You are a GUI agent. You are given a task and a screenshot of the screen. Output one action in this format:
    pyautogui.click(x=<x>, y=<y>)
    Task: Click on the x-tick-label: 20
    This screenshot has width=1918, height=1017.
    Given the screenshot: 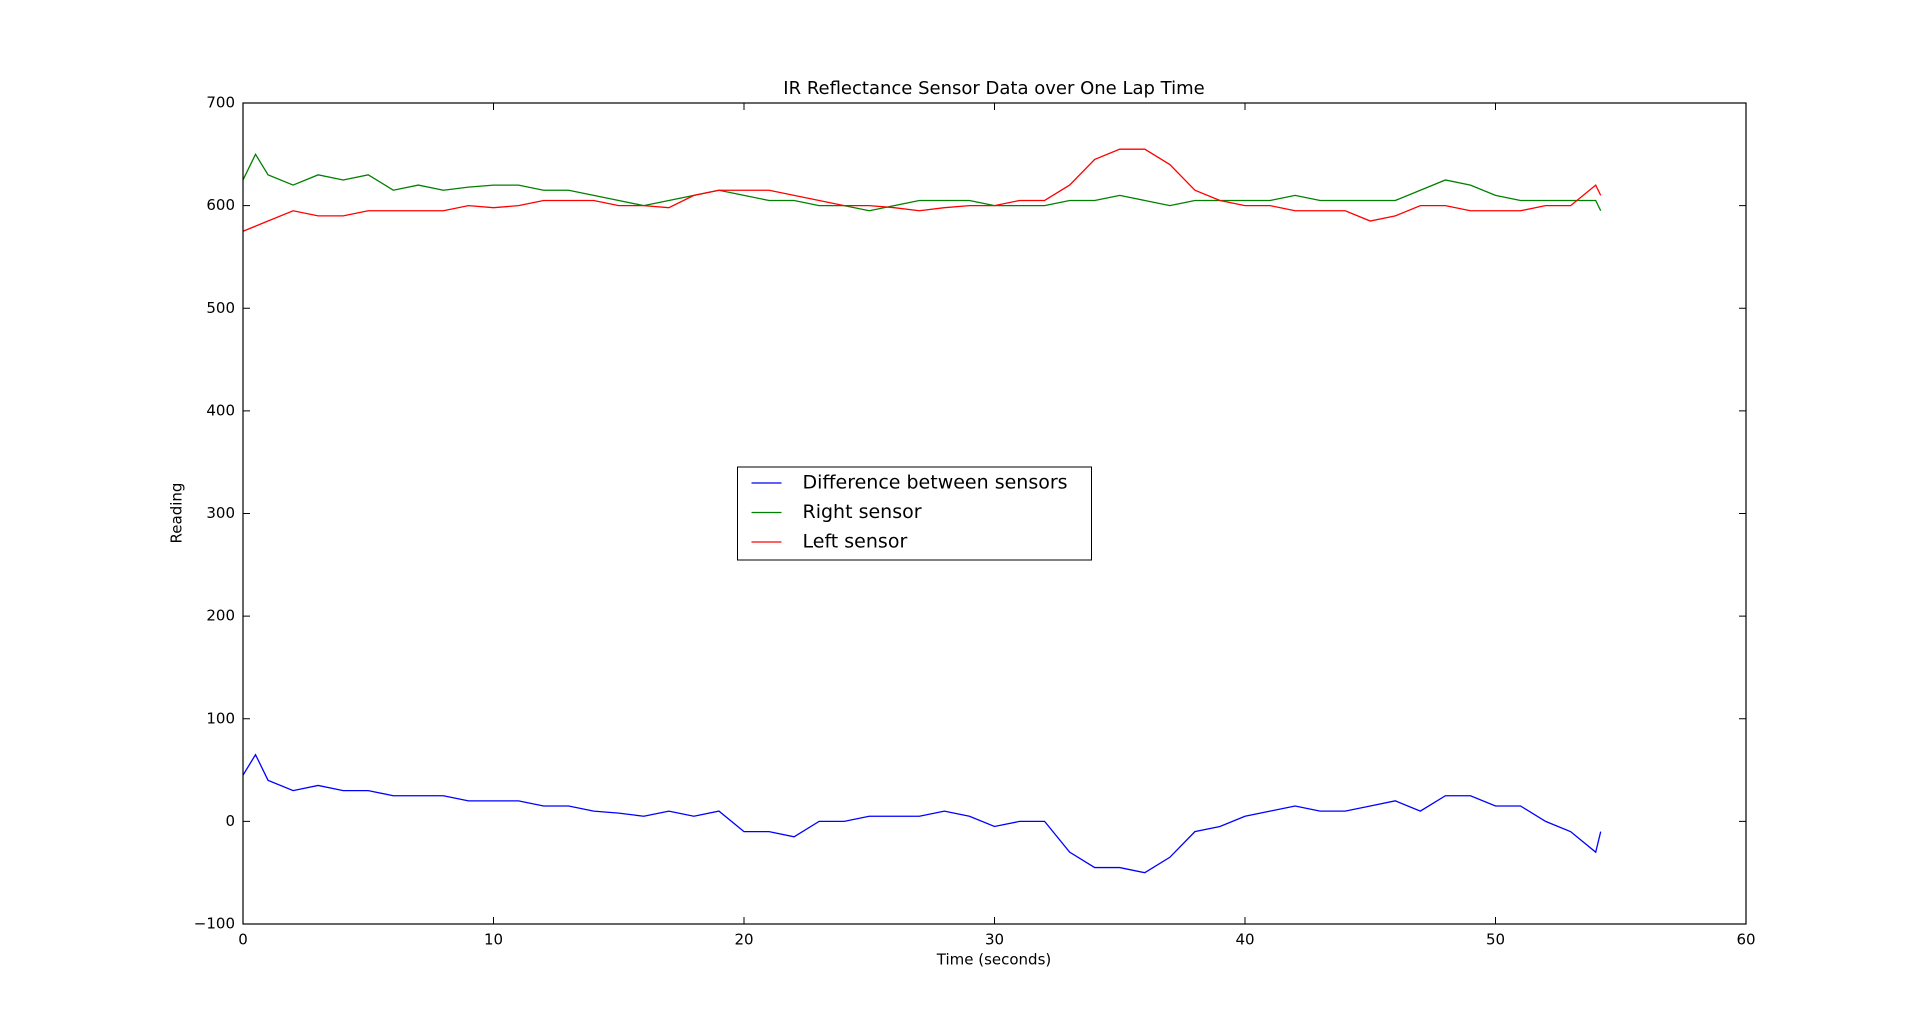 What is the action you would take?
    pyautogui.click(x=743, y=940)
    